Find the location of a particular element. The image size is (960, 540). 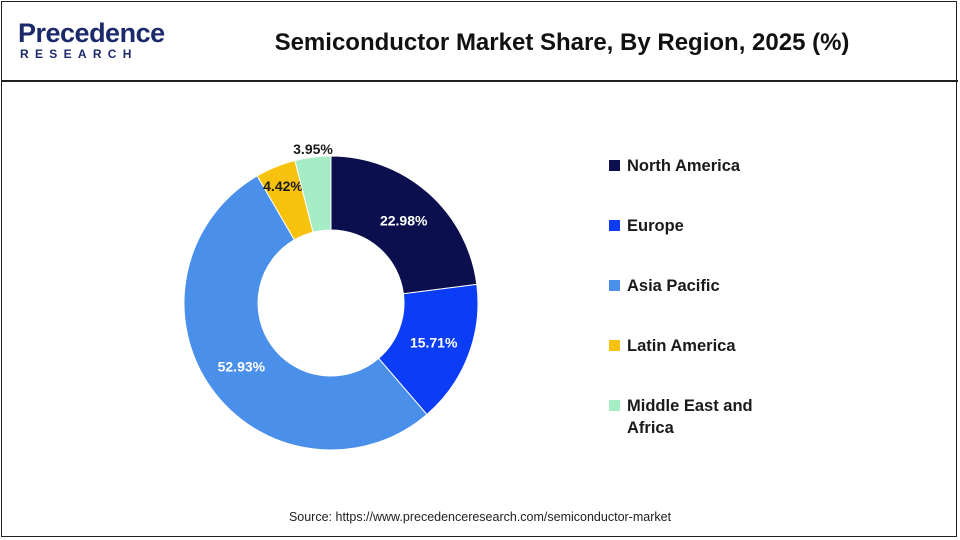

brand-logo: Precedence RESEARCH is located at coordinates (93, 42).